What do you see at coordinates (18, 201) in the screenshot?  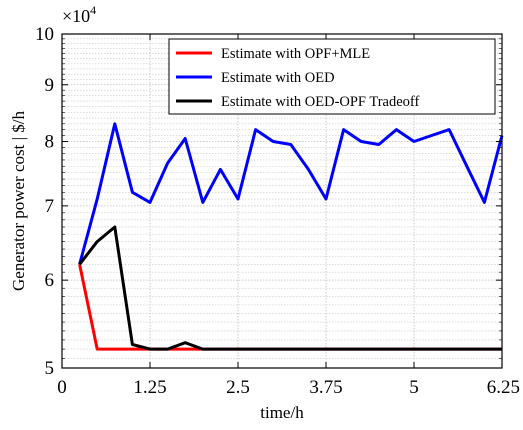 I see `y-axis-label: Generator power cost | $/h` at bounding box center [18, 201].